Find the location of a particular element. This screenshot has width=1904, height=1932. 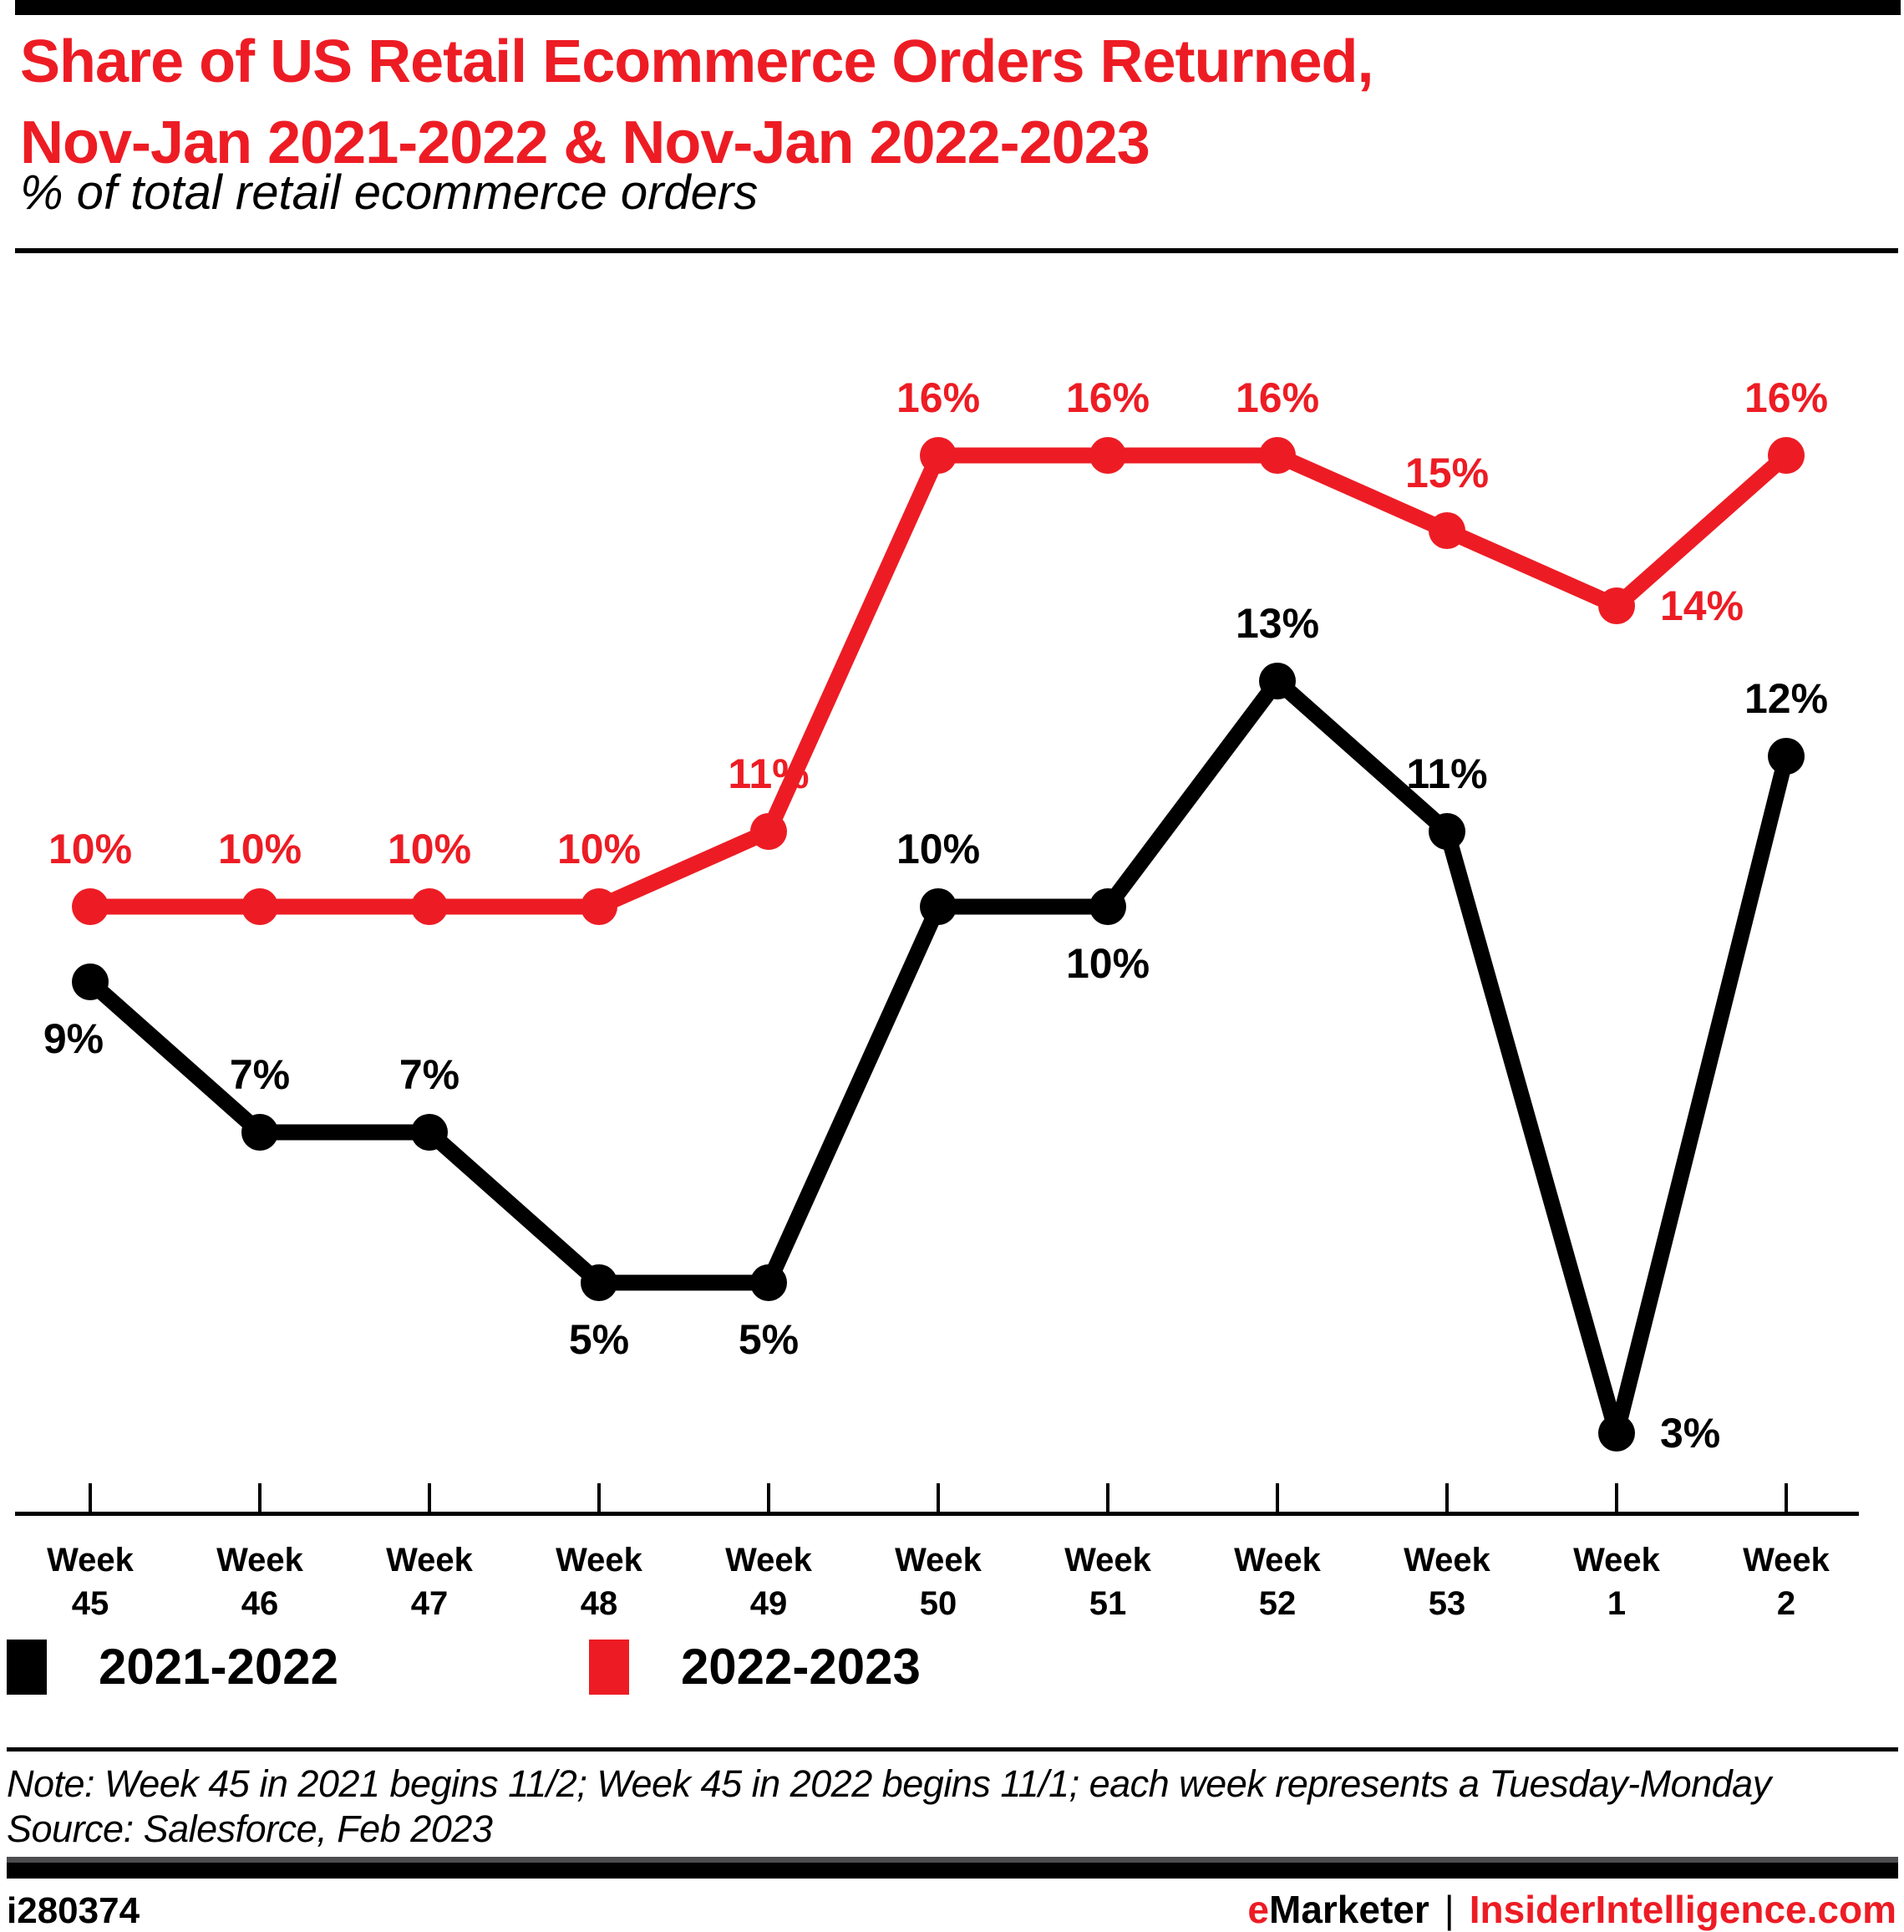

chart-id: i280374 is located at coordinates (73, 1910).